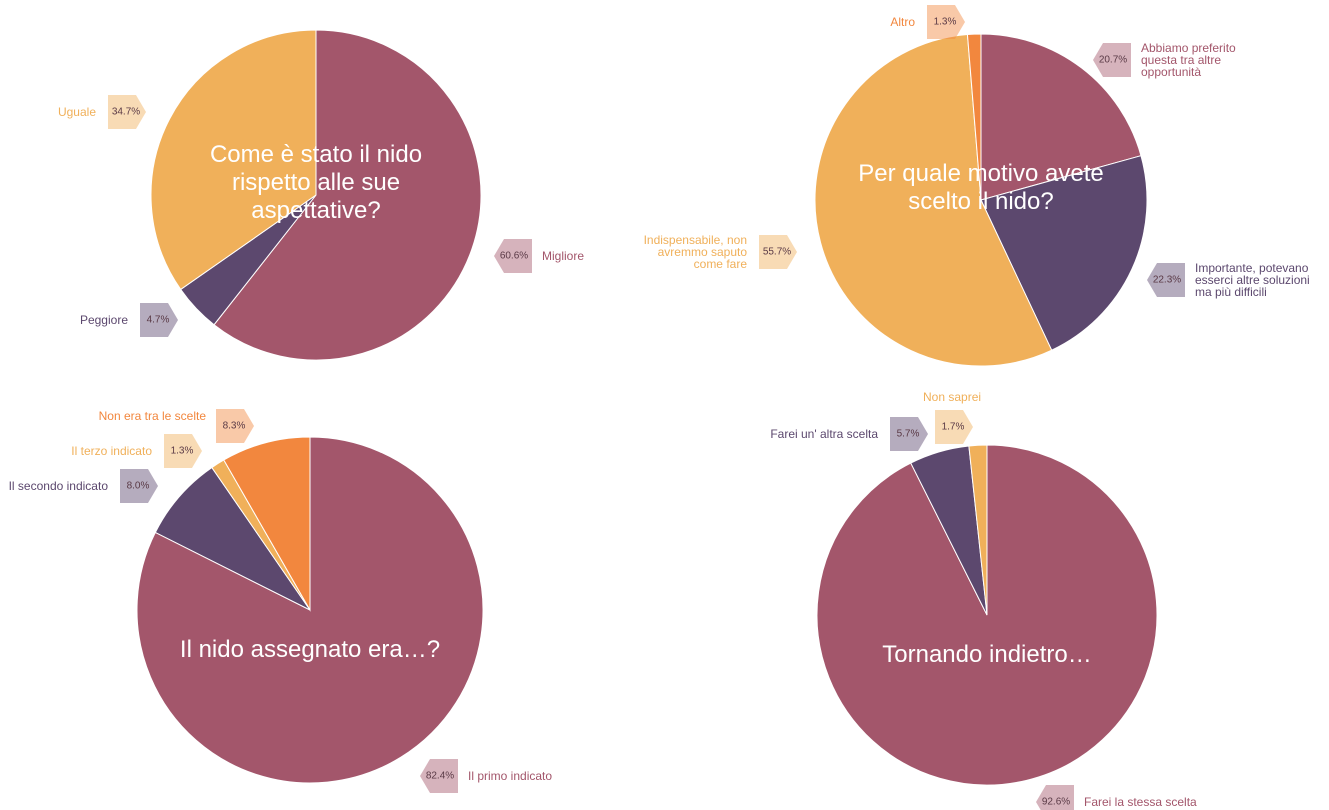 Image resolution: width=1329 pixels, height=810 pixels. I want to click on value-label: 8.3%, so click(234, 426).